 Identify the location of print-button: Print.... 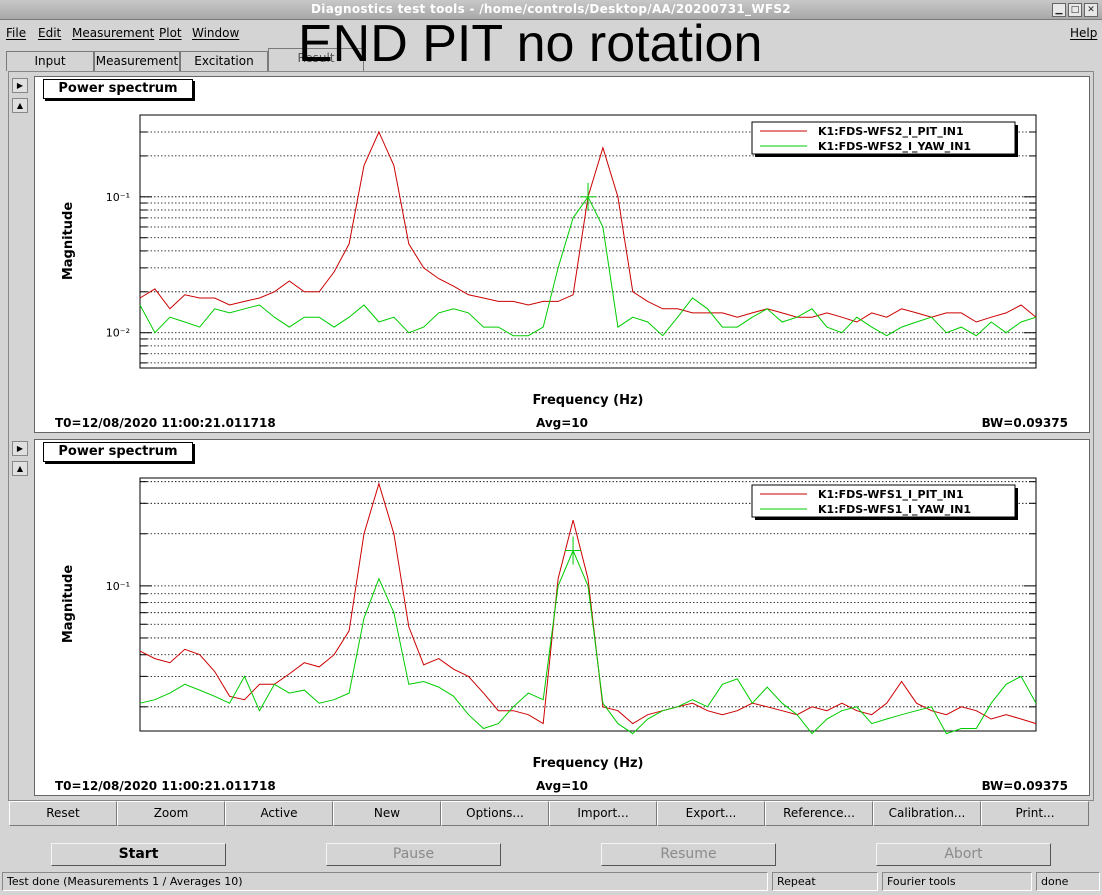
(1035, 813).